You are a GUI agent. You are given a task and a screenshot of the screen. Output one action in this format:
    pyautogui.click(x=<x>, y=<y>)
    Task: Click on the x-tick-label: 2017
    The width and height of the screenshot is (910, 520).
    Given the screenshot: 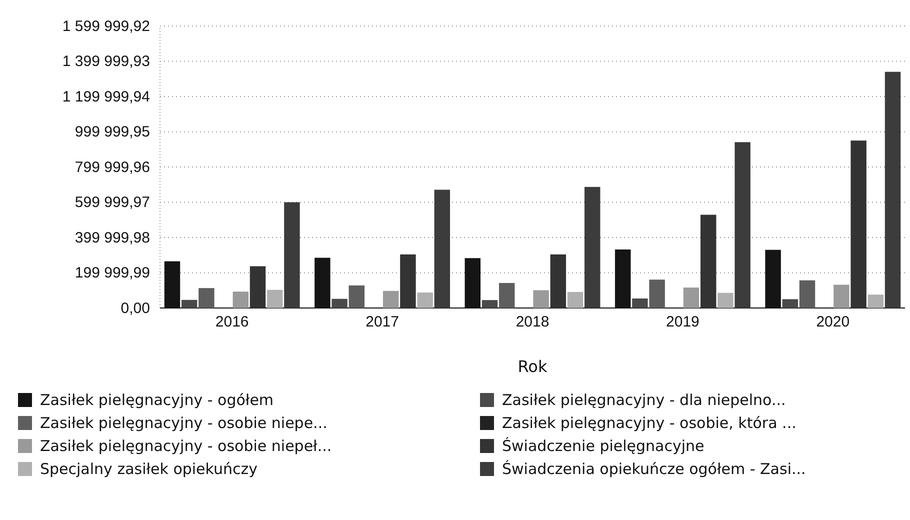 What is the action you would take?
    pyautogui.click(x=382, y=322)
    